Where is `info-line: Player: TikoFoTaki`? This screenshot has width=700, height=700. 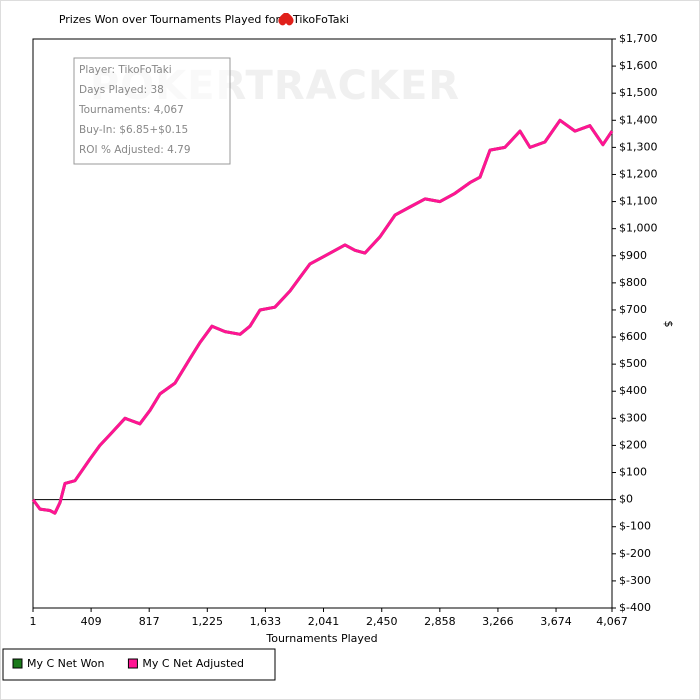 info-line: Player: TikoFoTaki is located at coordinates (125, 70).